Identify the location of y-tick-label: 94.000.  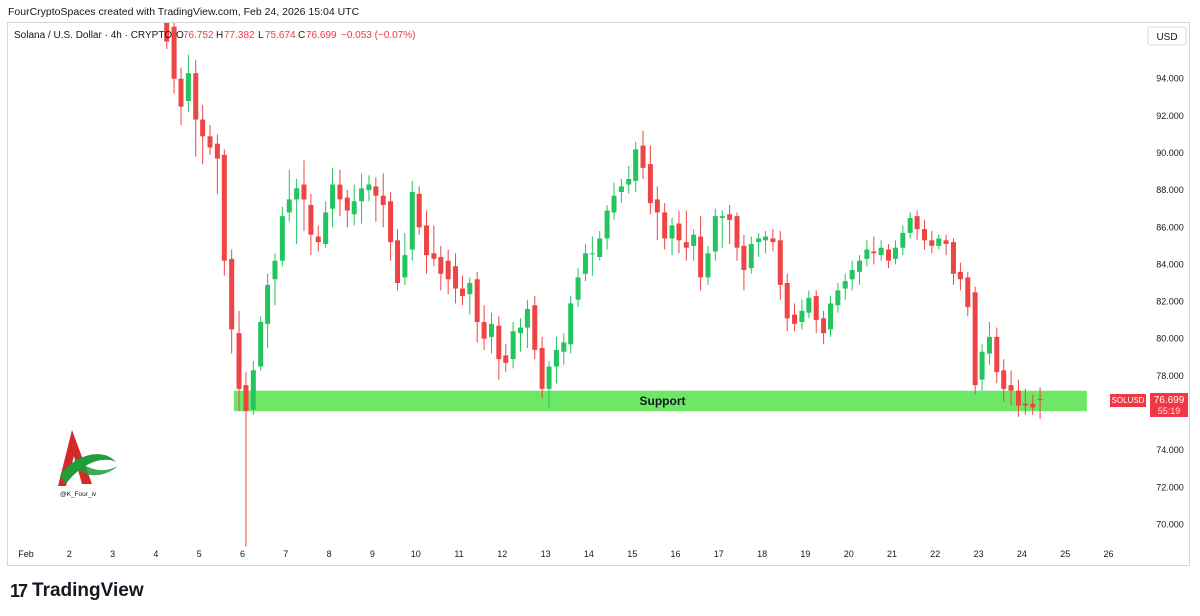
(1170, 79).